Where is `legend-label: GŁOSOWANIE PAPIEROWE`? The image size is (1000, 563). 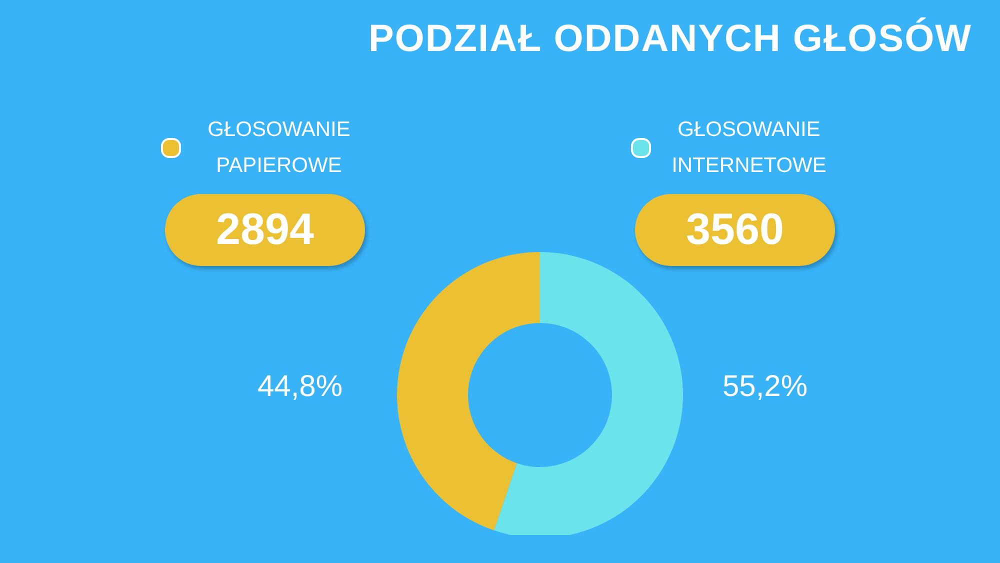 legend-label: GŁOSOWANIE PAPIEROWE is located at coordinates (279, 148).